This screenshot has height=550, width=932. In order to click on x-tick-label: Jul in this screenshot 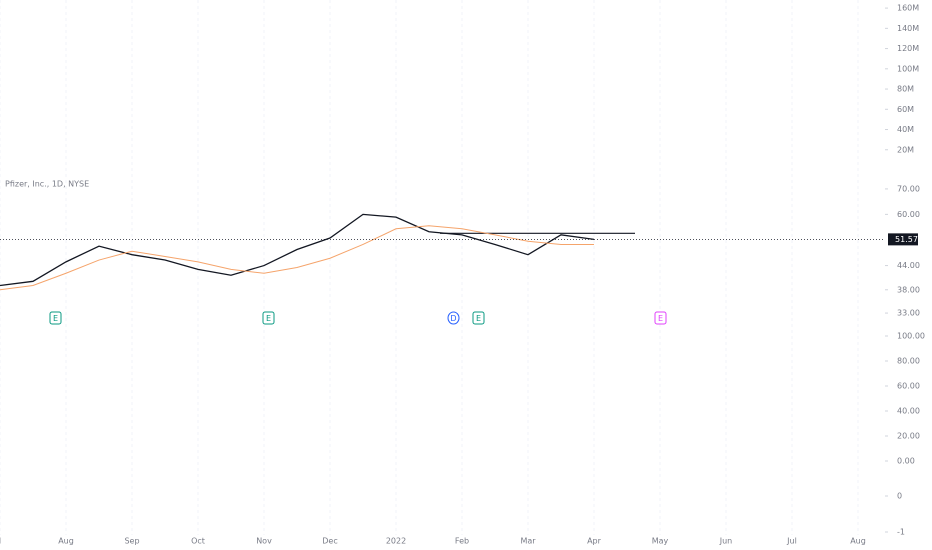, I will do `click(791, 541)`.